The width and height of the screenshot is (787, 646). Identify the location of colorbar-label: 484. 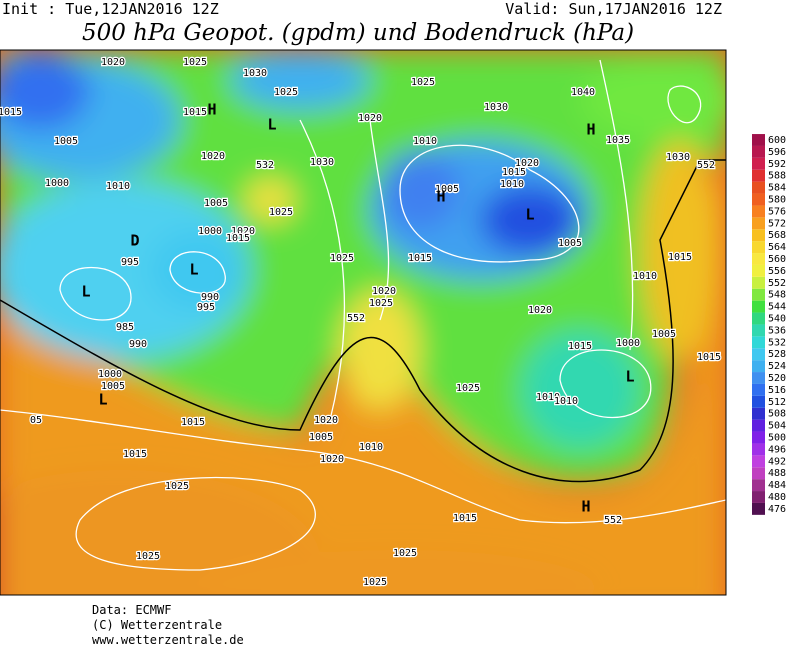
(777, 485).